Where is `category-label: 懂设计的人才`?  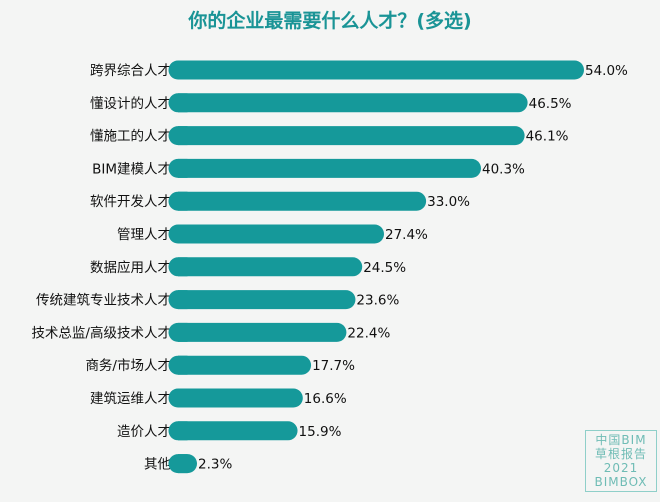 category-label: 懂设计的人才 is located at coordinates (130, 104).